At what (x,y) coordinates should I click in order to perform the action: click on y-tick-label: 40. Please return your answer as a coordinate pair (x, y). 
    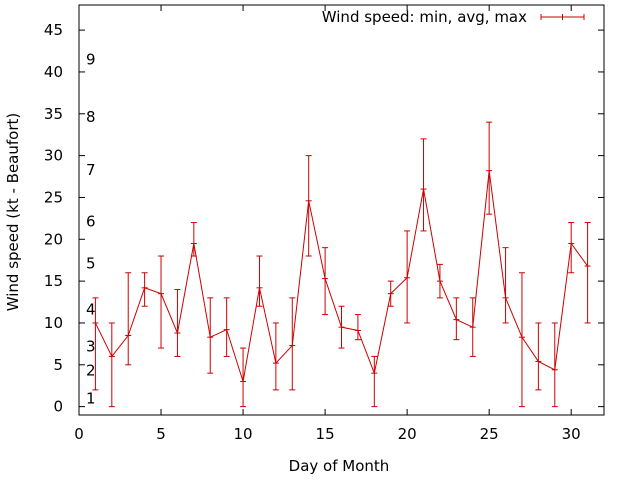
    Looking at the image, I should click on (53, 72).